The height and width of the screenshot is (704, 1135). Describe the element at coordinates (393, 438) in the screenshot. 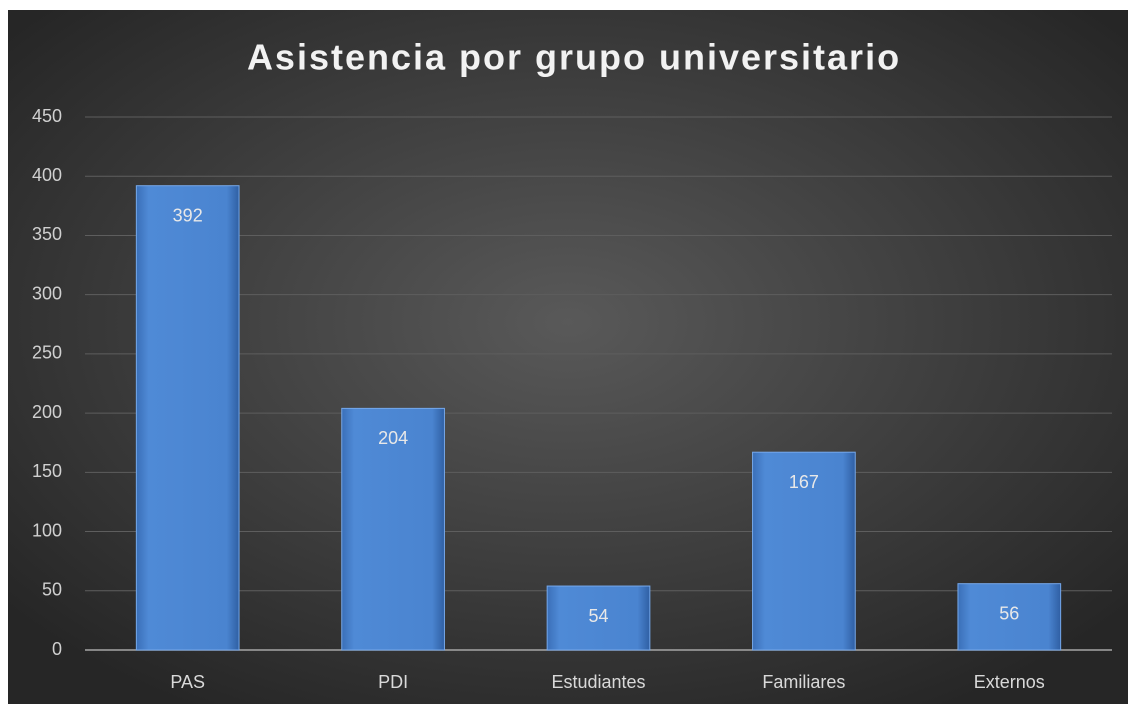

I see `data-label: 204` at that location.